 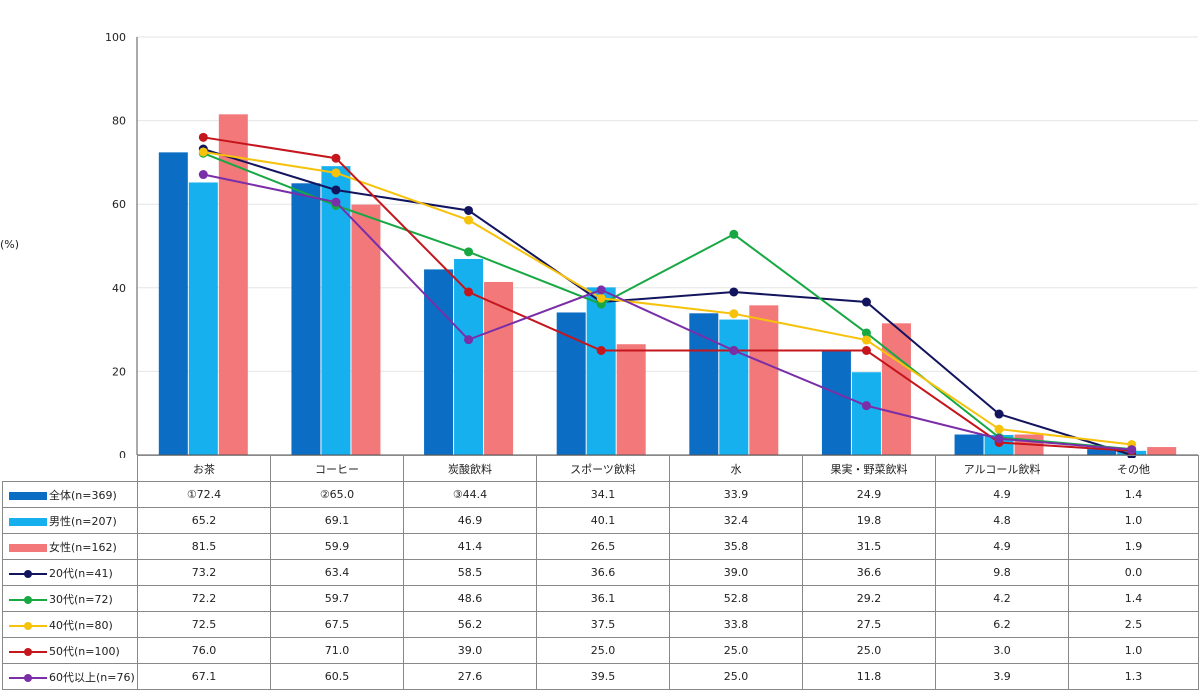 What do you see at coordinates (204, 572) in the screenshot?
I see `data-value: 73.2` at bounding box center [204, 572].